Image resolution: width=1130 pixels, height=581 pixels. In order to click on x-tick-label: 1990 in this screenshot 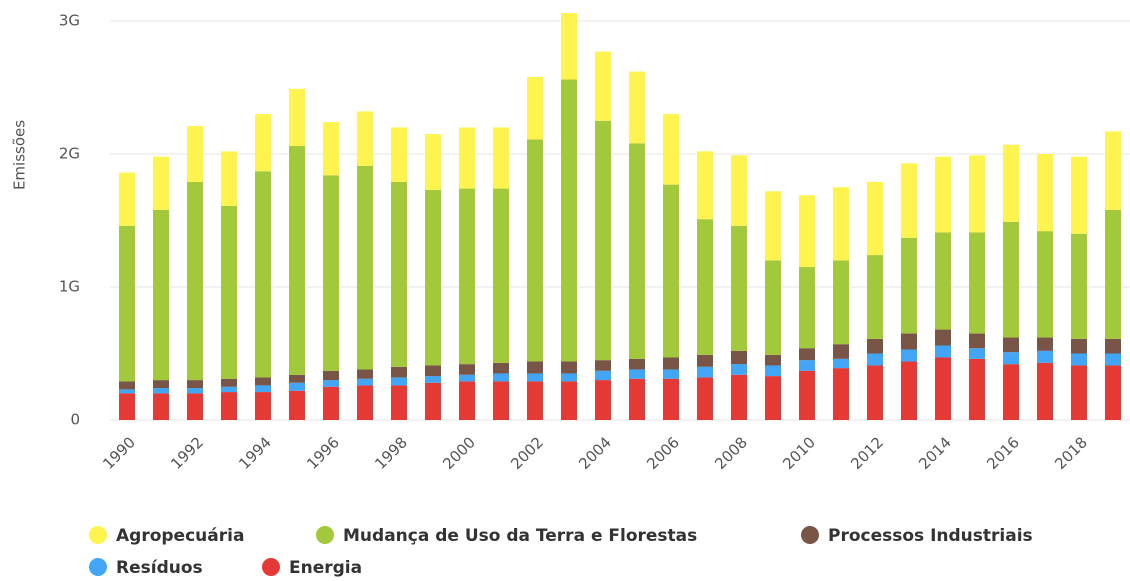, I will do `click(119, 453)`.